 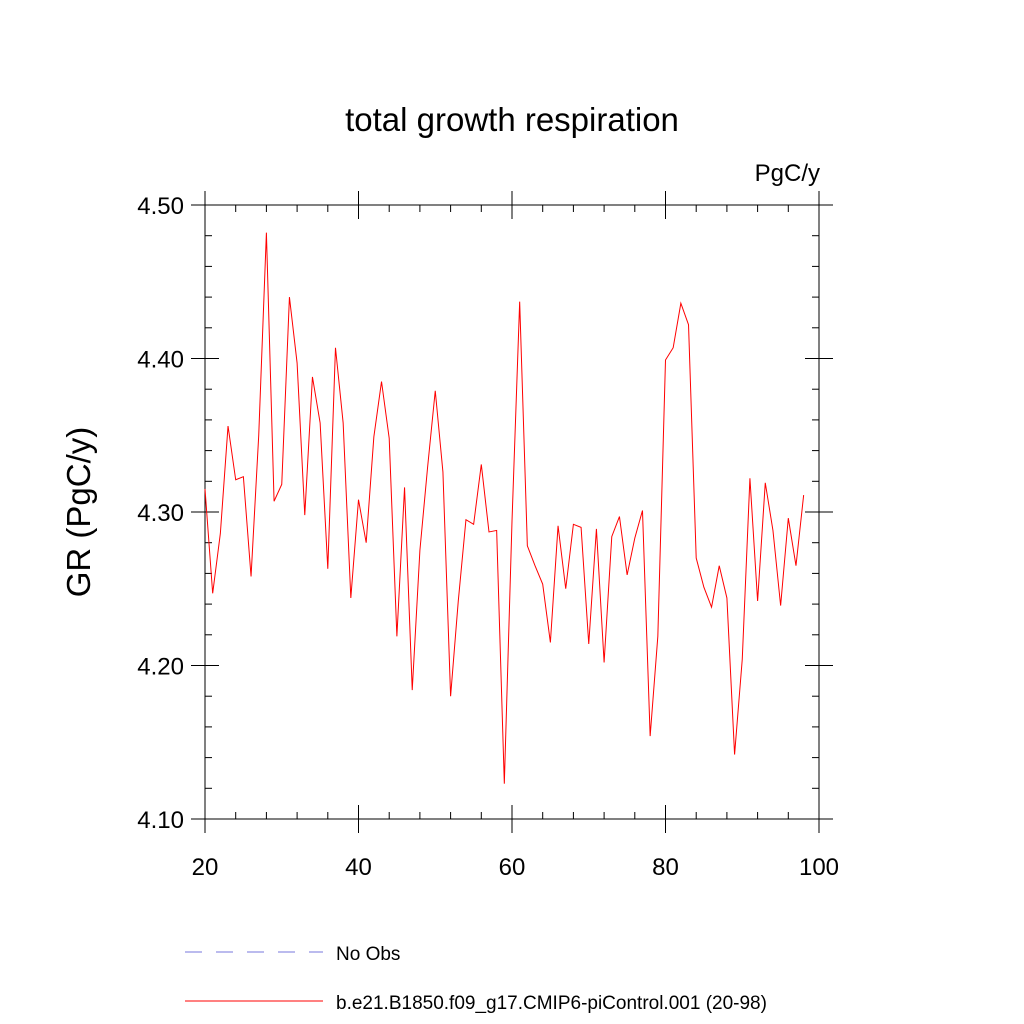 I want to click on x-tick-label: 100, so click(x=819, y=867).